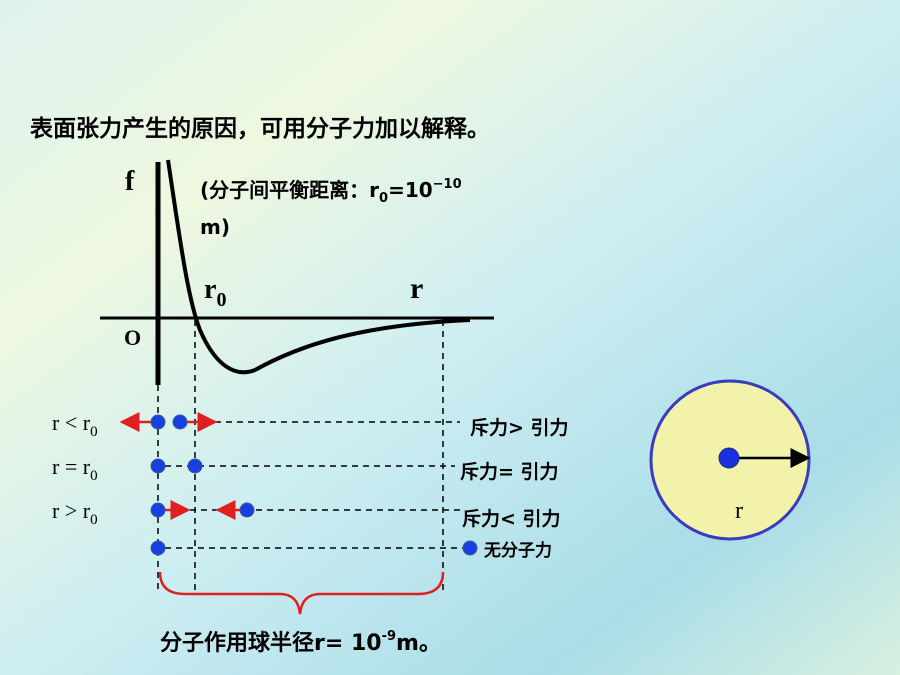 The image size is (900, 675). What do you see at coordinates (416, 288) in the screenshot?
I see `r-label: r` at bounding box center [416, 288].